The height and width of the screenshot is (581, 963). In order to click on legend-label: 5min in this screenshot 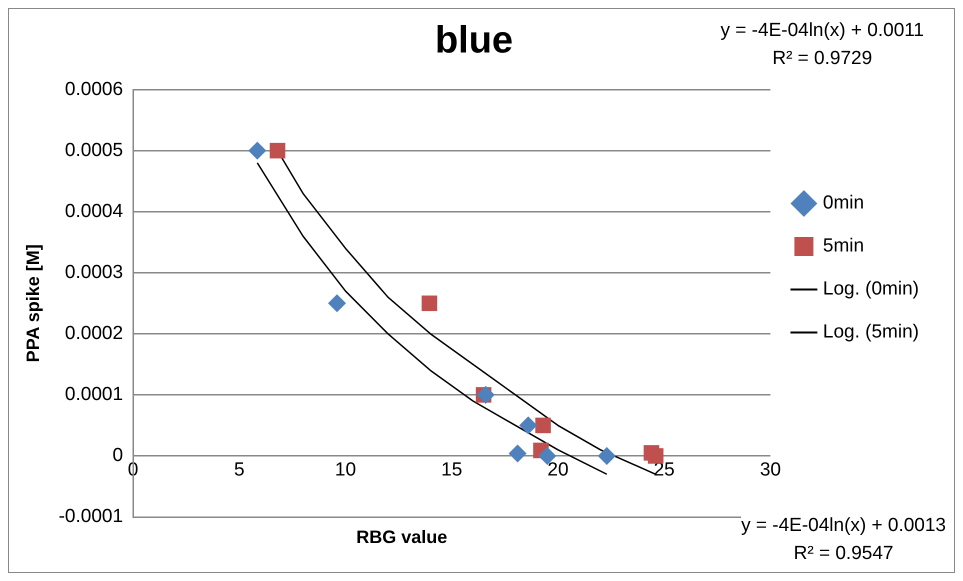, I will do `click(843, 246)`.